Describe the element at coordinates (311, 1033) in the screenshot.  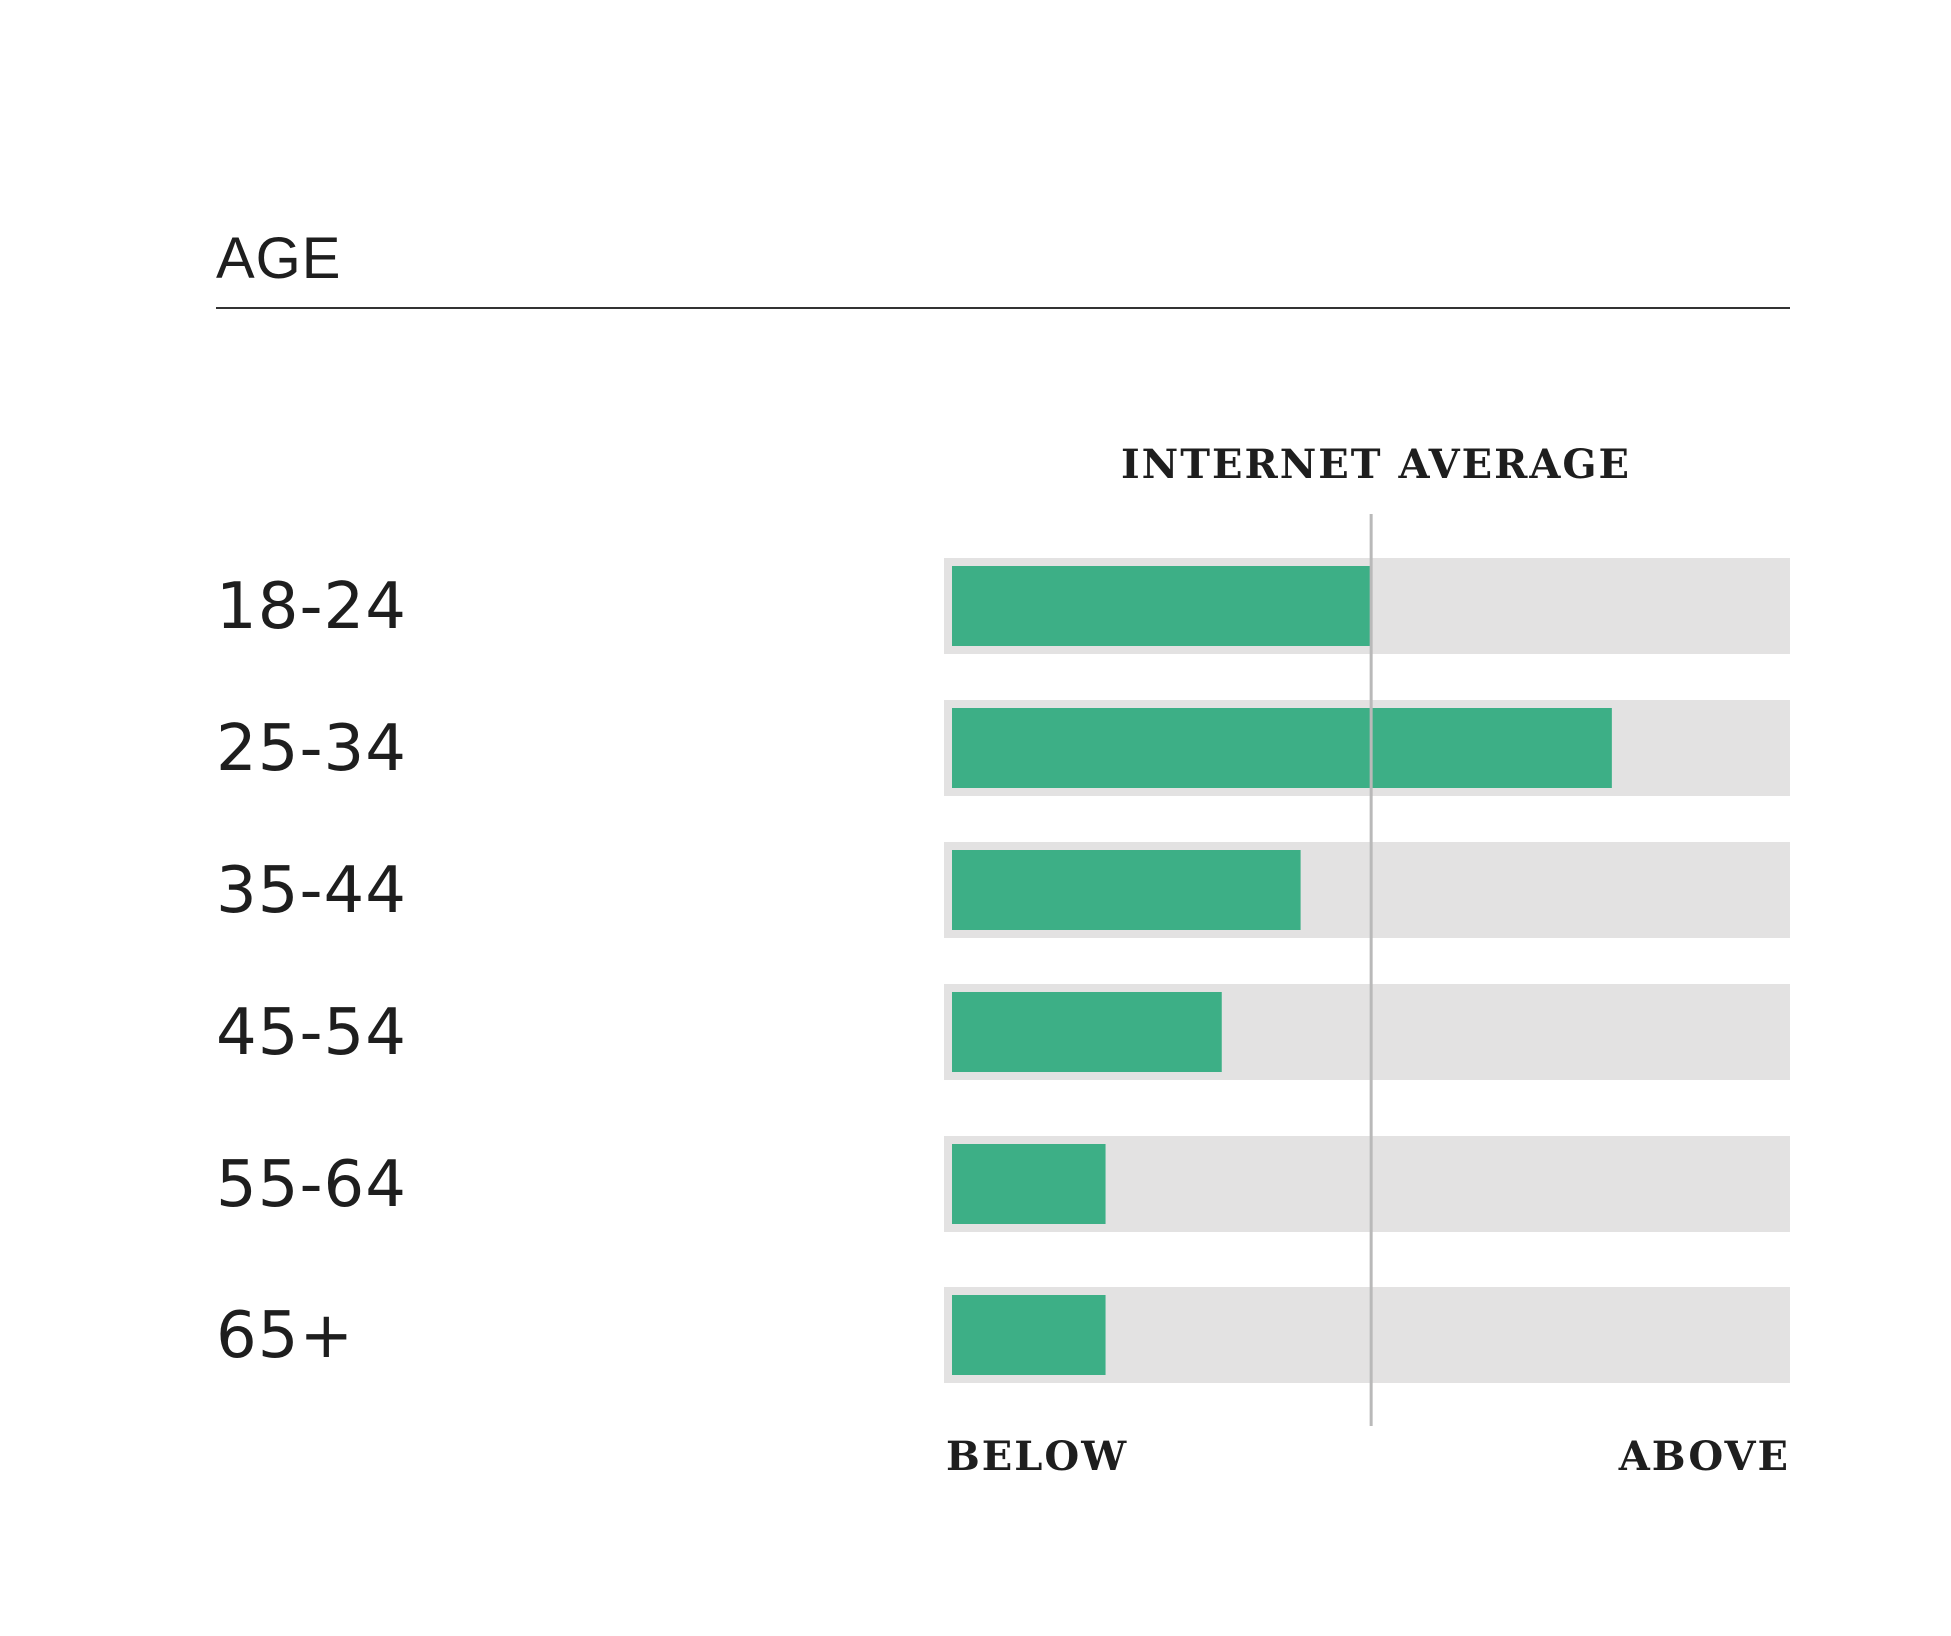
I see `category-label: 45-54` at that location.